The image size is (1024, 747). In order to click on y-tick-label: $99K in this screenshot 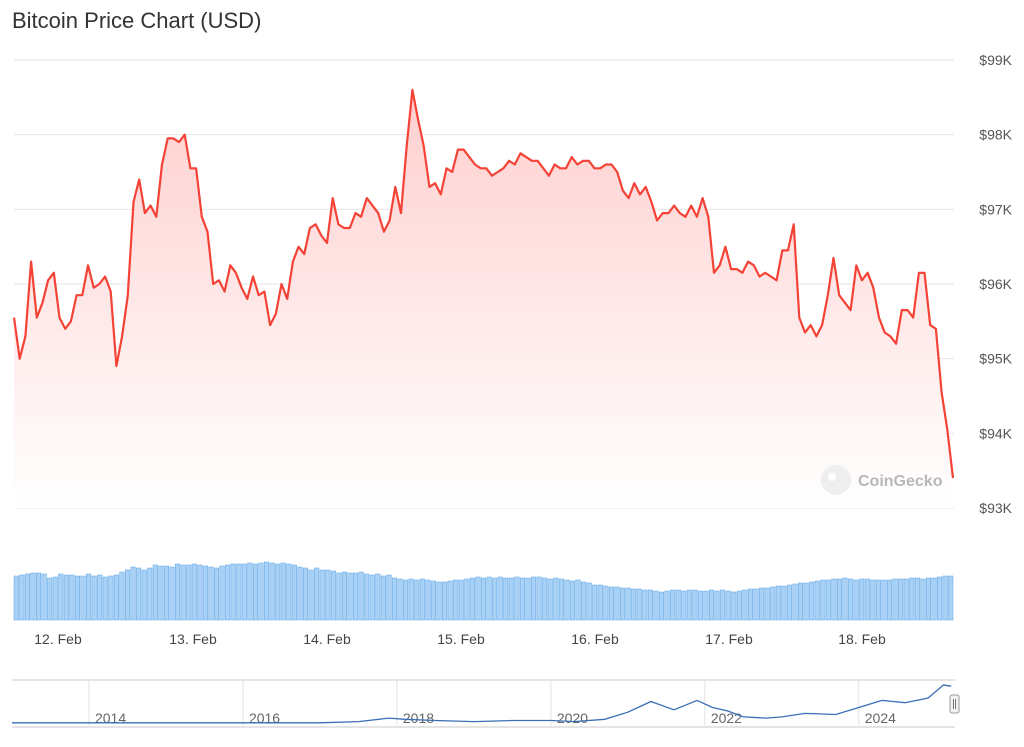, I will do `click(995, 60)`.